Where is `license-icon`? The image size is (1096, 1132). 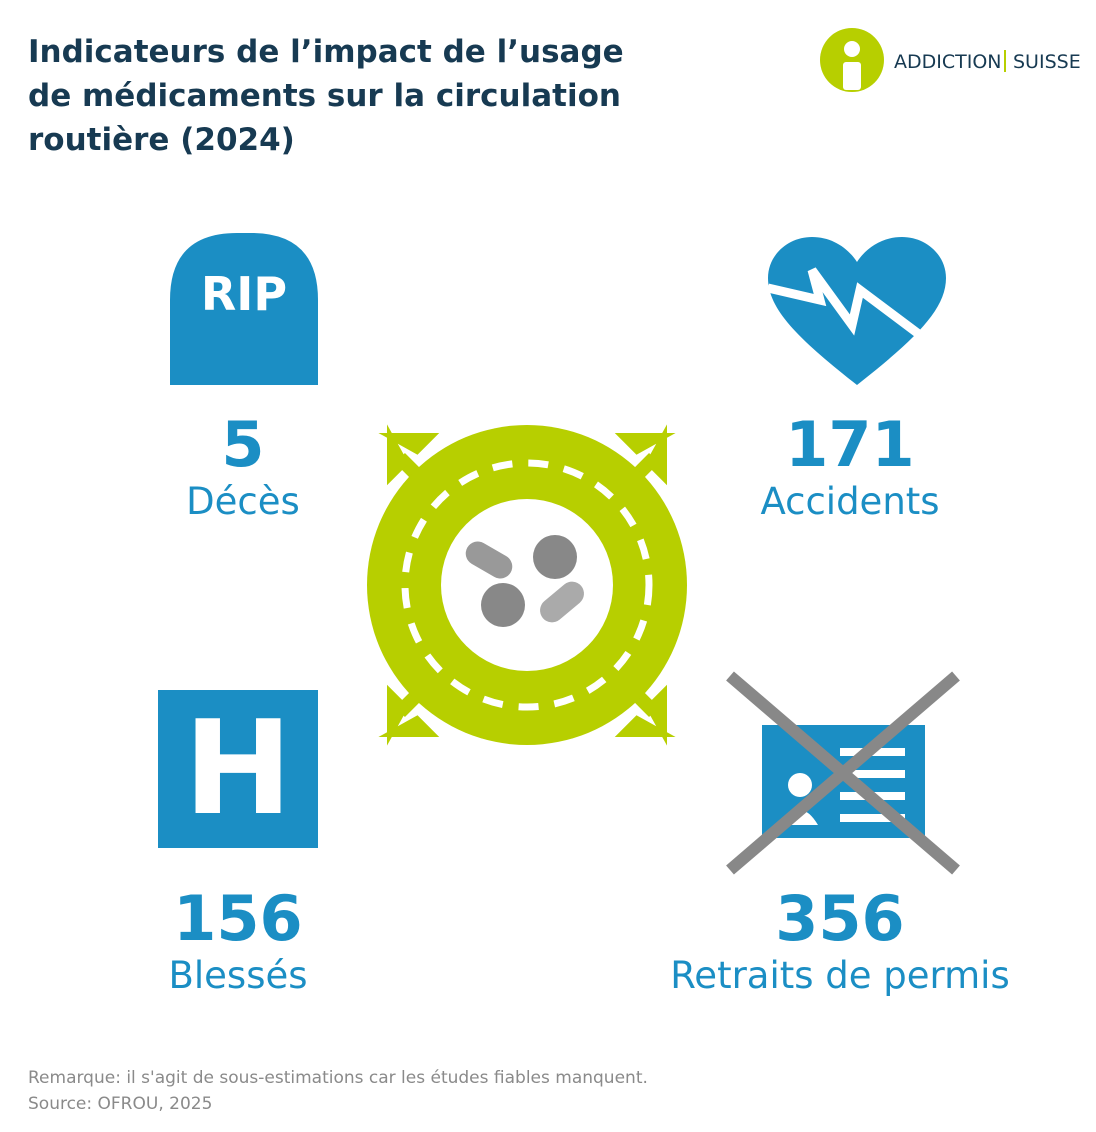
license-icon is located at coordinates (843, 773).